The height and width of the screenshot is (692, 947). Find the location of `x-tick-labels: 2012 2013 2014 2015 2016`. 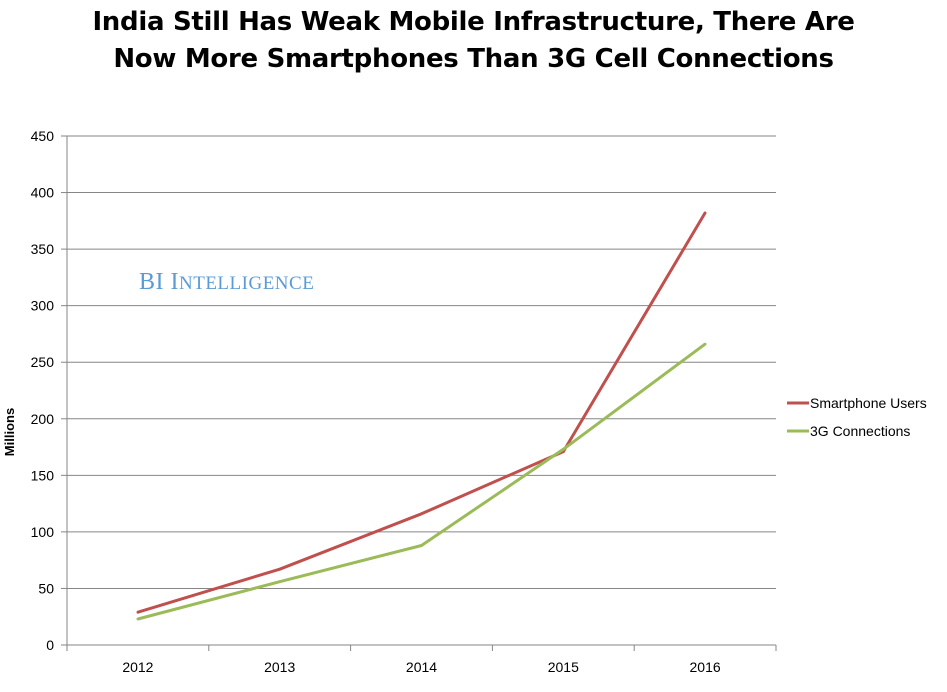

x-tick-labels: 2012 2013 2014 2015 2016 is located at coordinates (421, 660).